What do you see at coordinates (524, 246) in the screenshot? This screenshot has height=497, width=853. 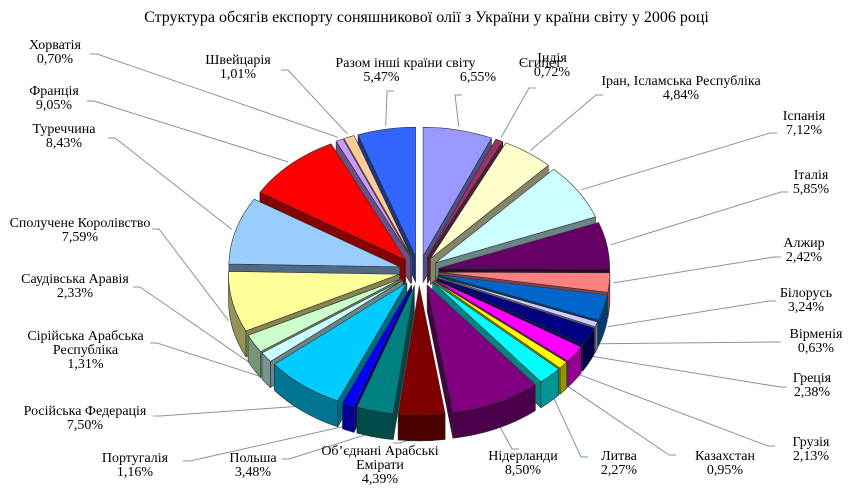 I see `pie-slice-italy` at bounding box center [524, 246].